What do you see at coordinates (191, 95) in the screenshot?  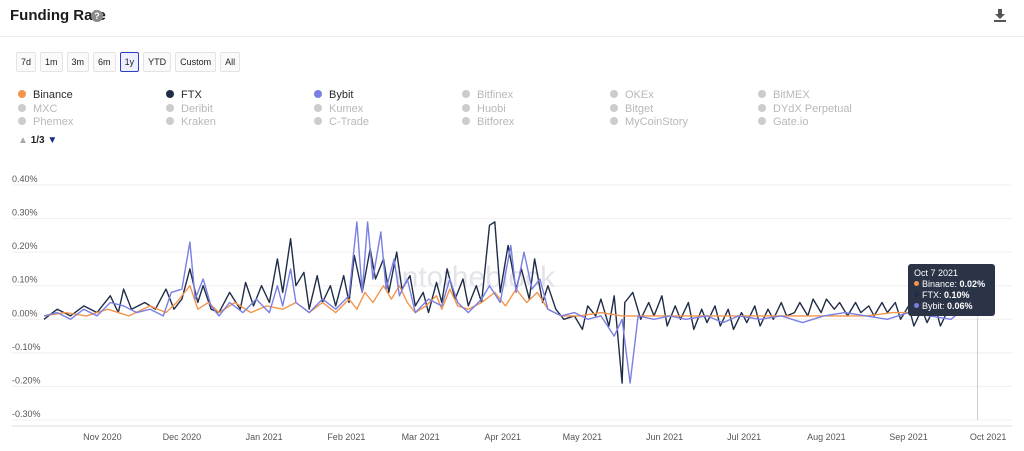 I see `legend-label: FTX` at bounding box center [191, 95].